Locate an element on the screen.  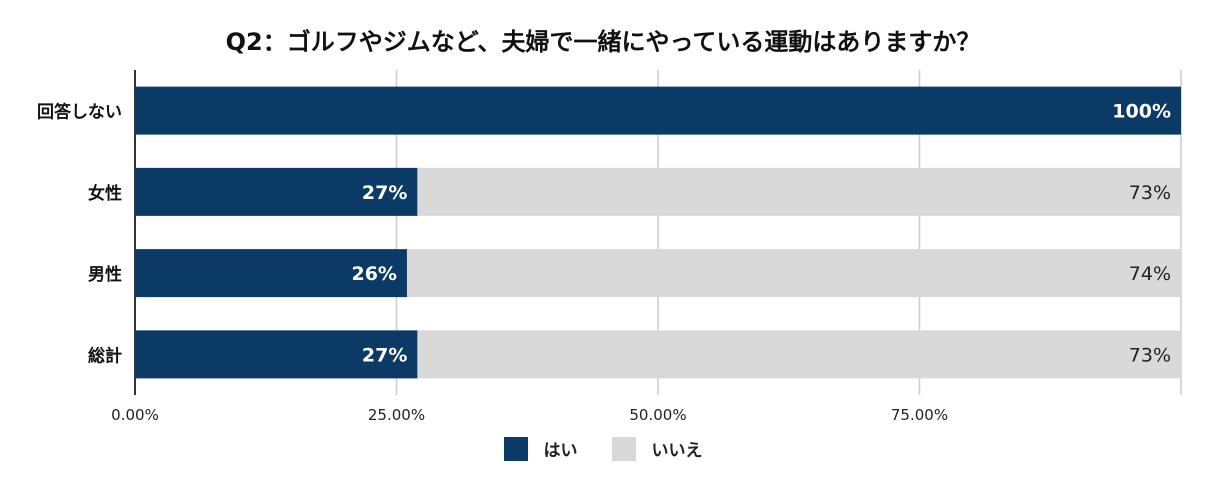
x-tick-label: 50.00% is located at coordinates (657, 415).